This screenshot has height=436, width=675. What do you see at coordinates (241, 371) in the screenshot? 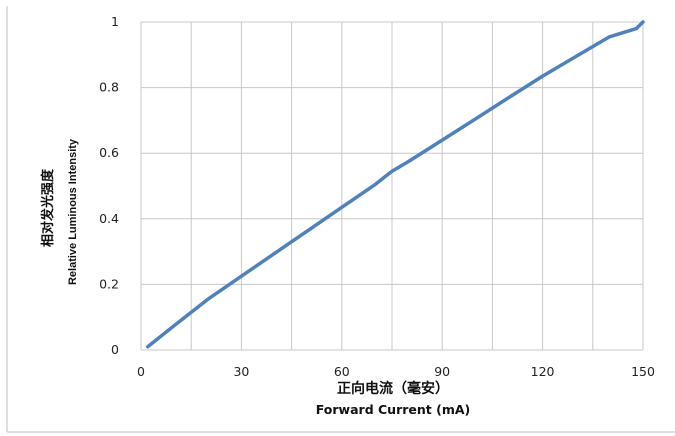
I see `x-tick-label: 30` at bounding box center [241, 371].